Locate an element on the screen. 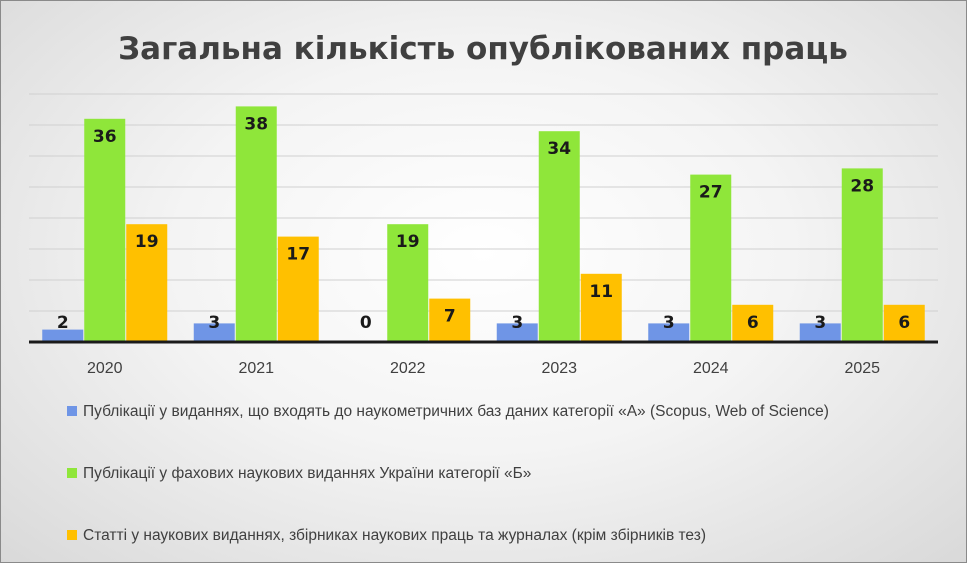 The height and width of the screenshot is (563, 967). bar-s2-2025 is located at coordinates (904, 323).